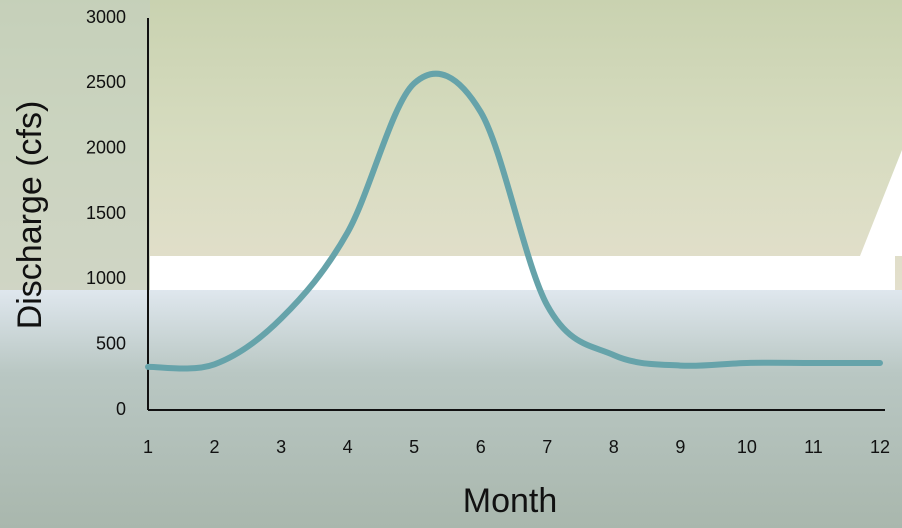  Describe the element at coordinates (111, 343) in the screenshot. I see `y-tick-label: 500` at that location.